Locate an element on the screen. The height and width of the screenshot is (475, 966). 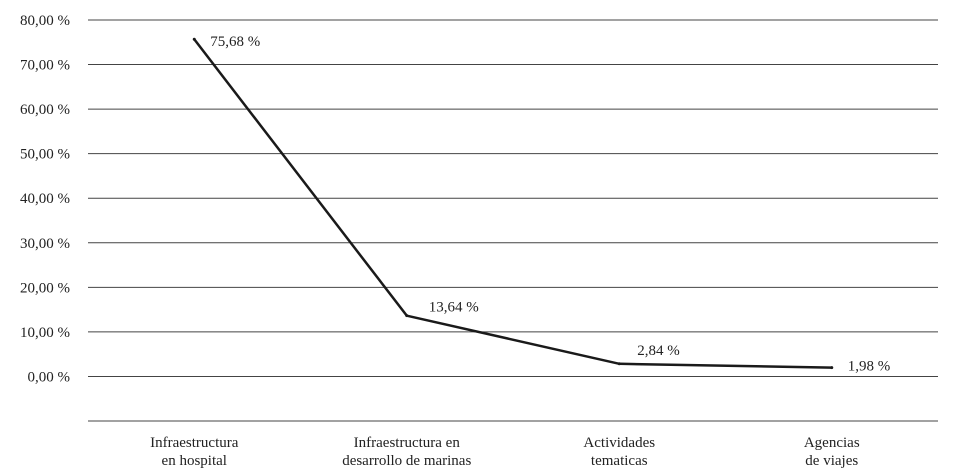
data-label: 1,98 % is located at coordinates (869, 367).